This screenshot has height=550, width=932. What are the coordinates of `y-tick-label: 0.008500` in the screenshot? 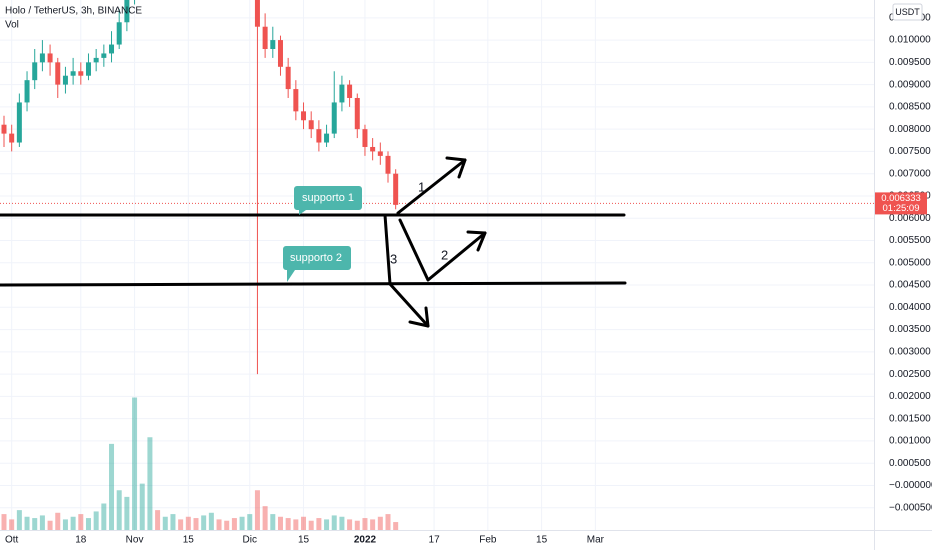 It's located at (910, 107).